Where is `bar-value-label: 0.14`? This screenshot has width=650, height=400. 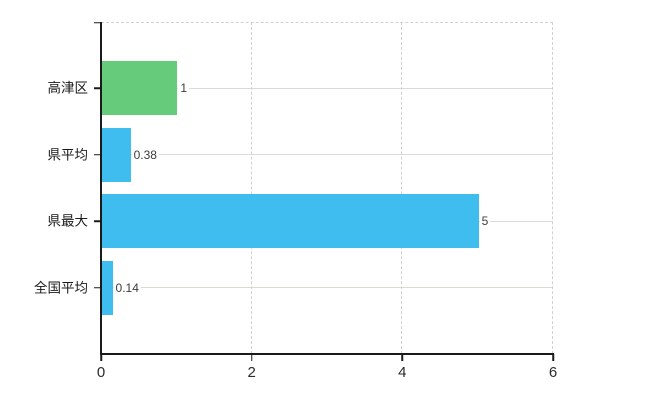 bar-value-label: 0.14 is located at coordinates (127, 287).